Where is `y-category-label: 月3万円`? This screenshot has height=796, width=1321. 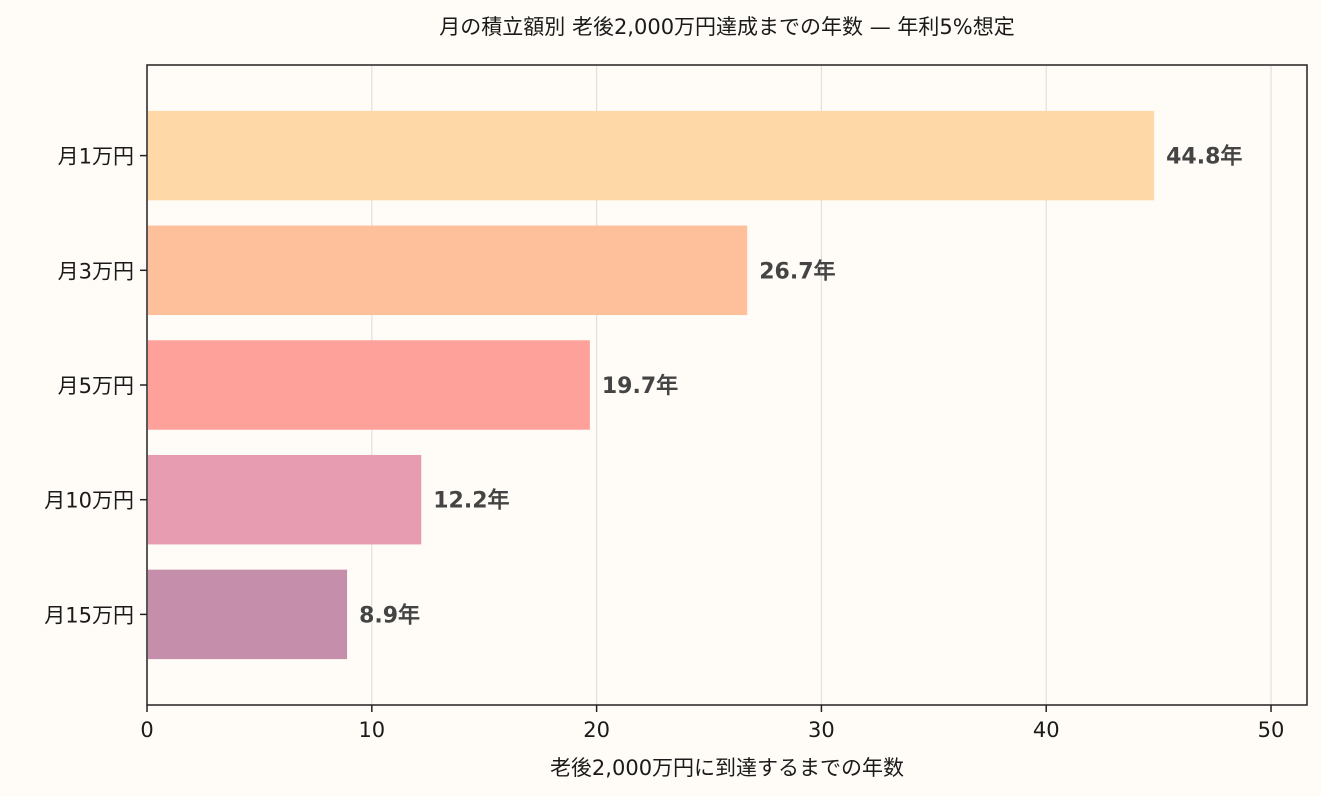 y-category-label: 月3万円 is located at coordinates (96, 271).